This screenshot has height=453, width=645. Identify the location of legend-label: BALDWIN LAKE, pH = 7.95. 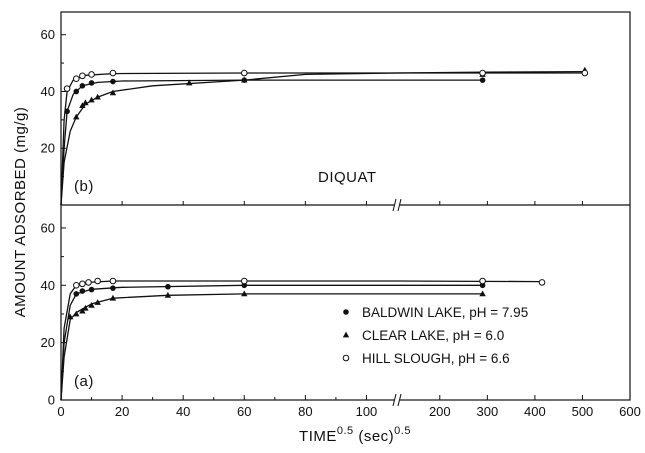
(445, 312).